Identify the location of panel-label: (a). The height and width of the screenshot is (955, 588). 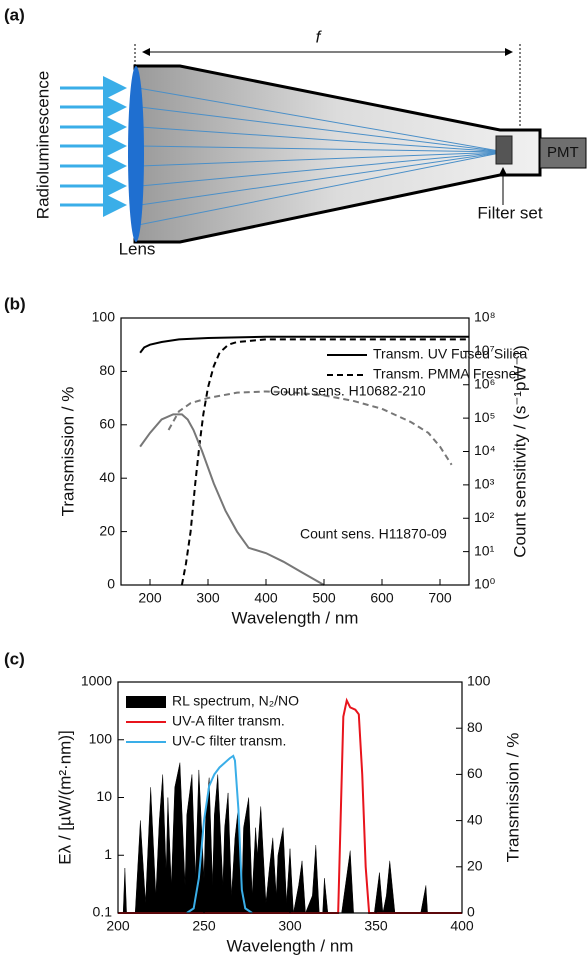
(14, 14).